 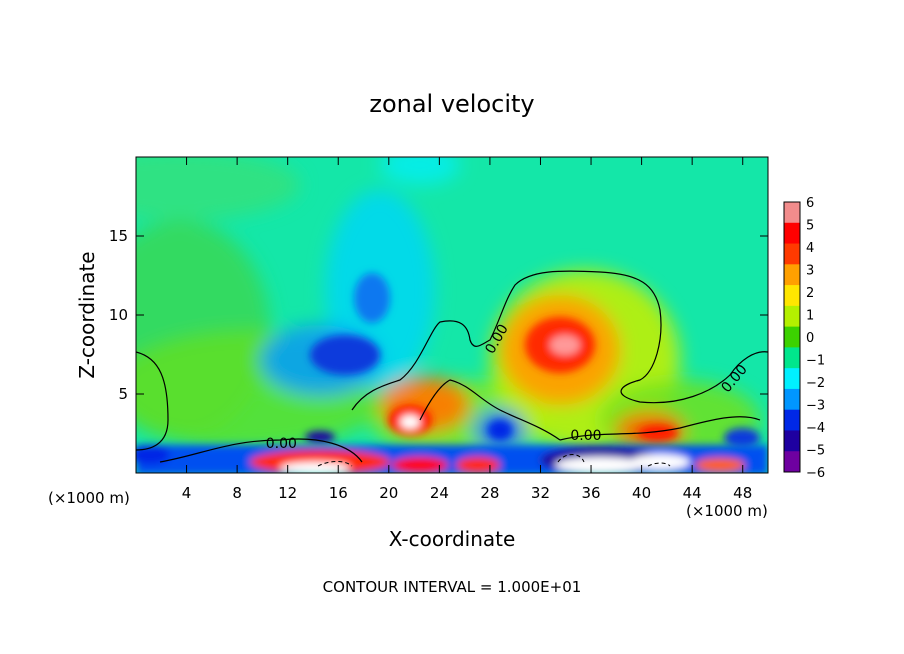 What do you see at coordinates (118, 236) in the screenshot?
I see `y-tick-label: 15` at bounding box center [118, 236].